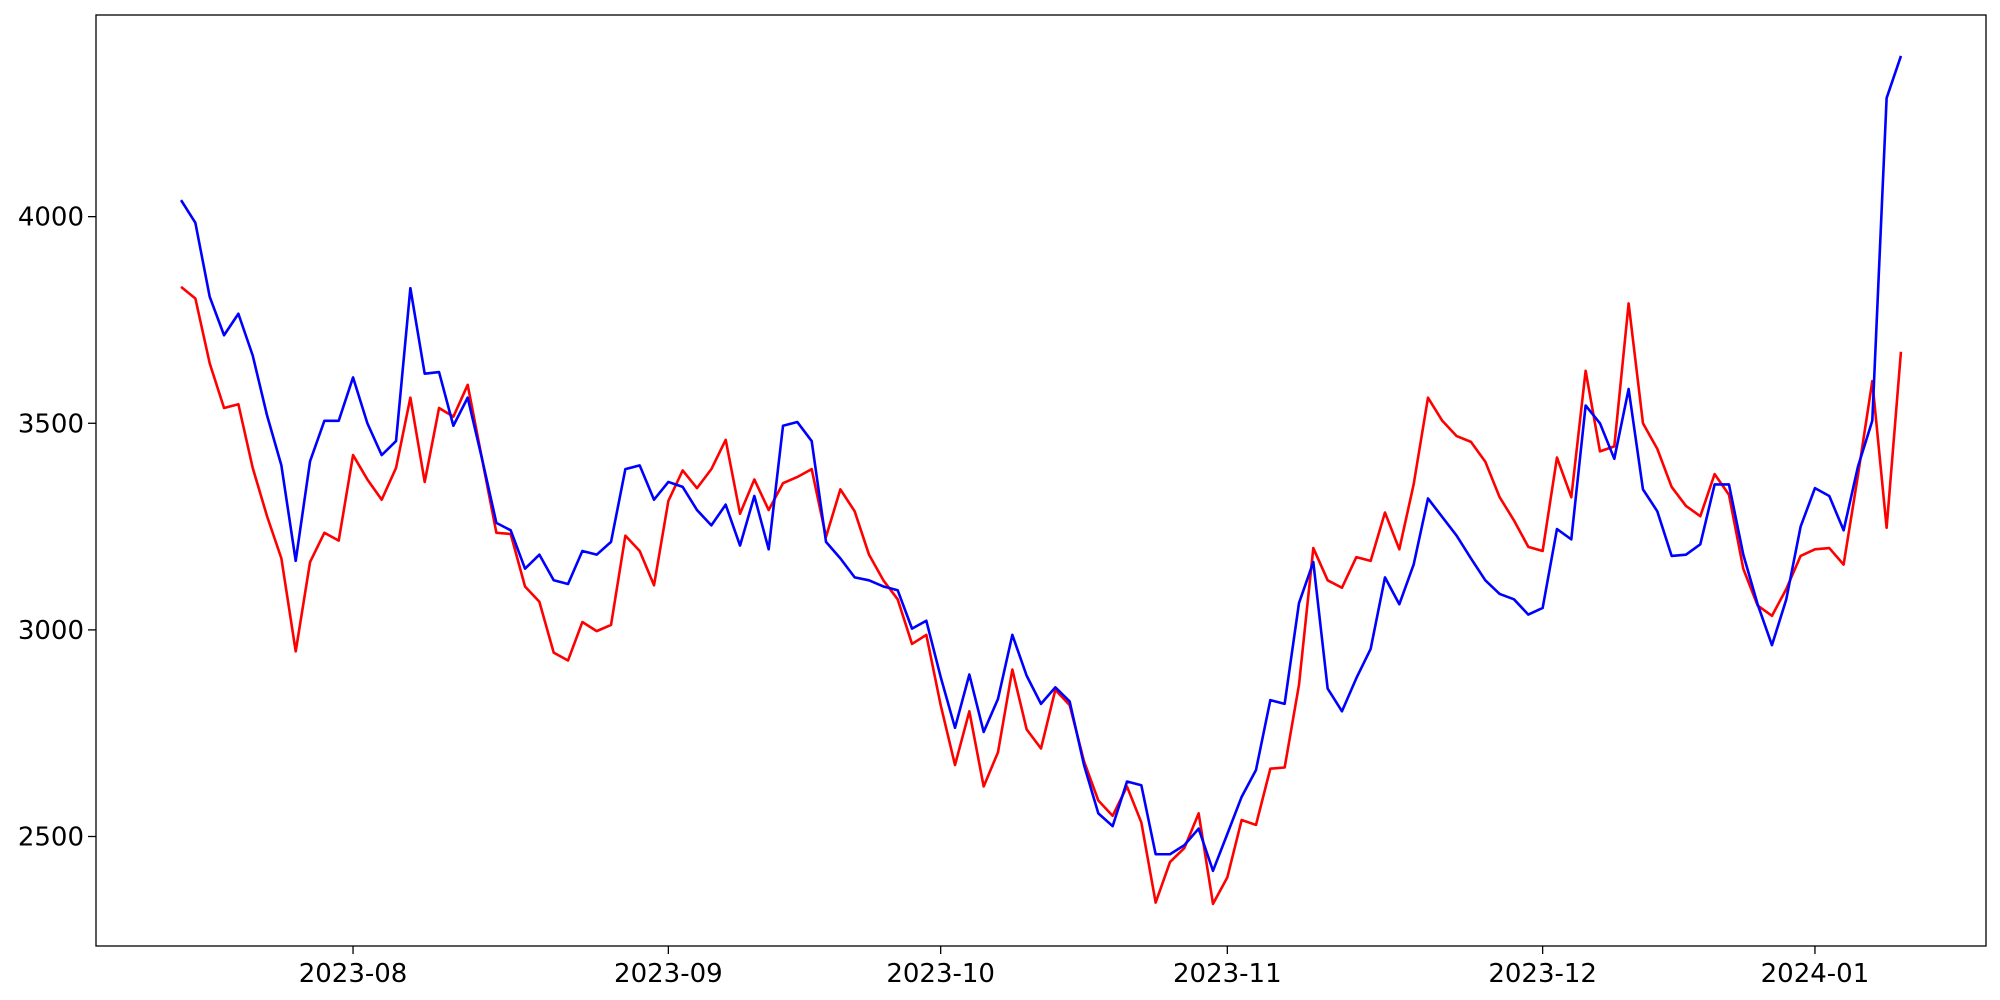 This screenshot has width=2000, height=1000. What do you see at coordinates (668, 974) in the screenshot?
I see `x-tick-label: 2023-09` at bounding box center [668, 974].